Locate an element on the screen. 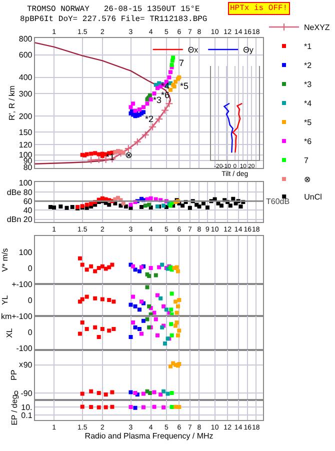 The height and width of the screenshot is (451, 335). y-tick-label: 800 is located at coordinates (25, 39).